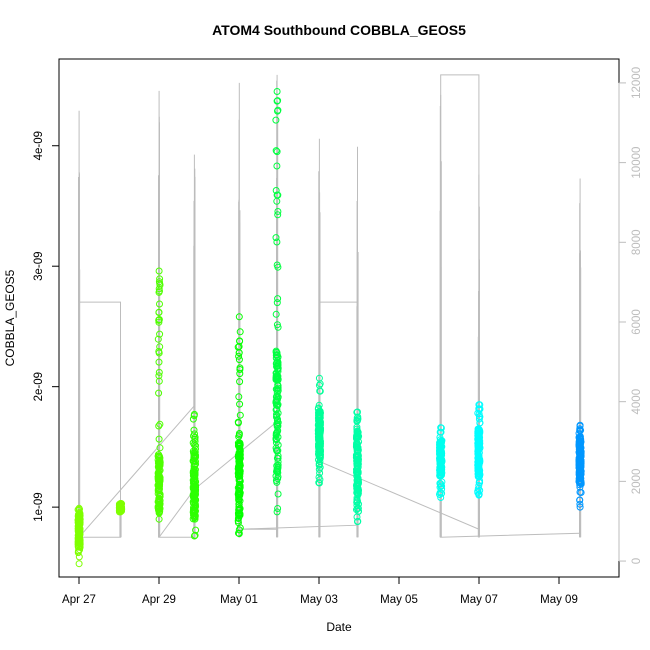 The image size is (650, 650). Describe the element at coordinates (637, 561) in the screenshot. I see `y2-tick-label: 0` at that location.